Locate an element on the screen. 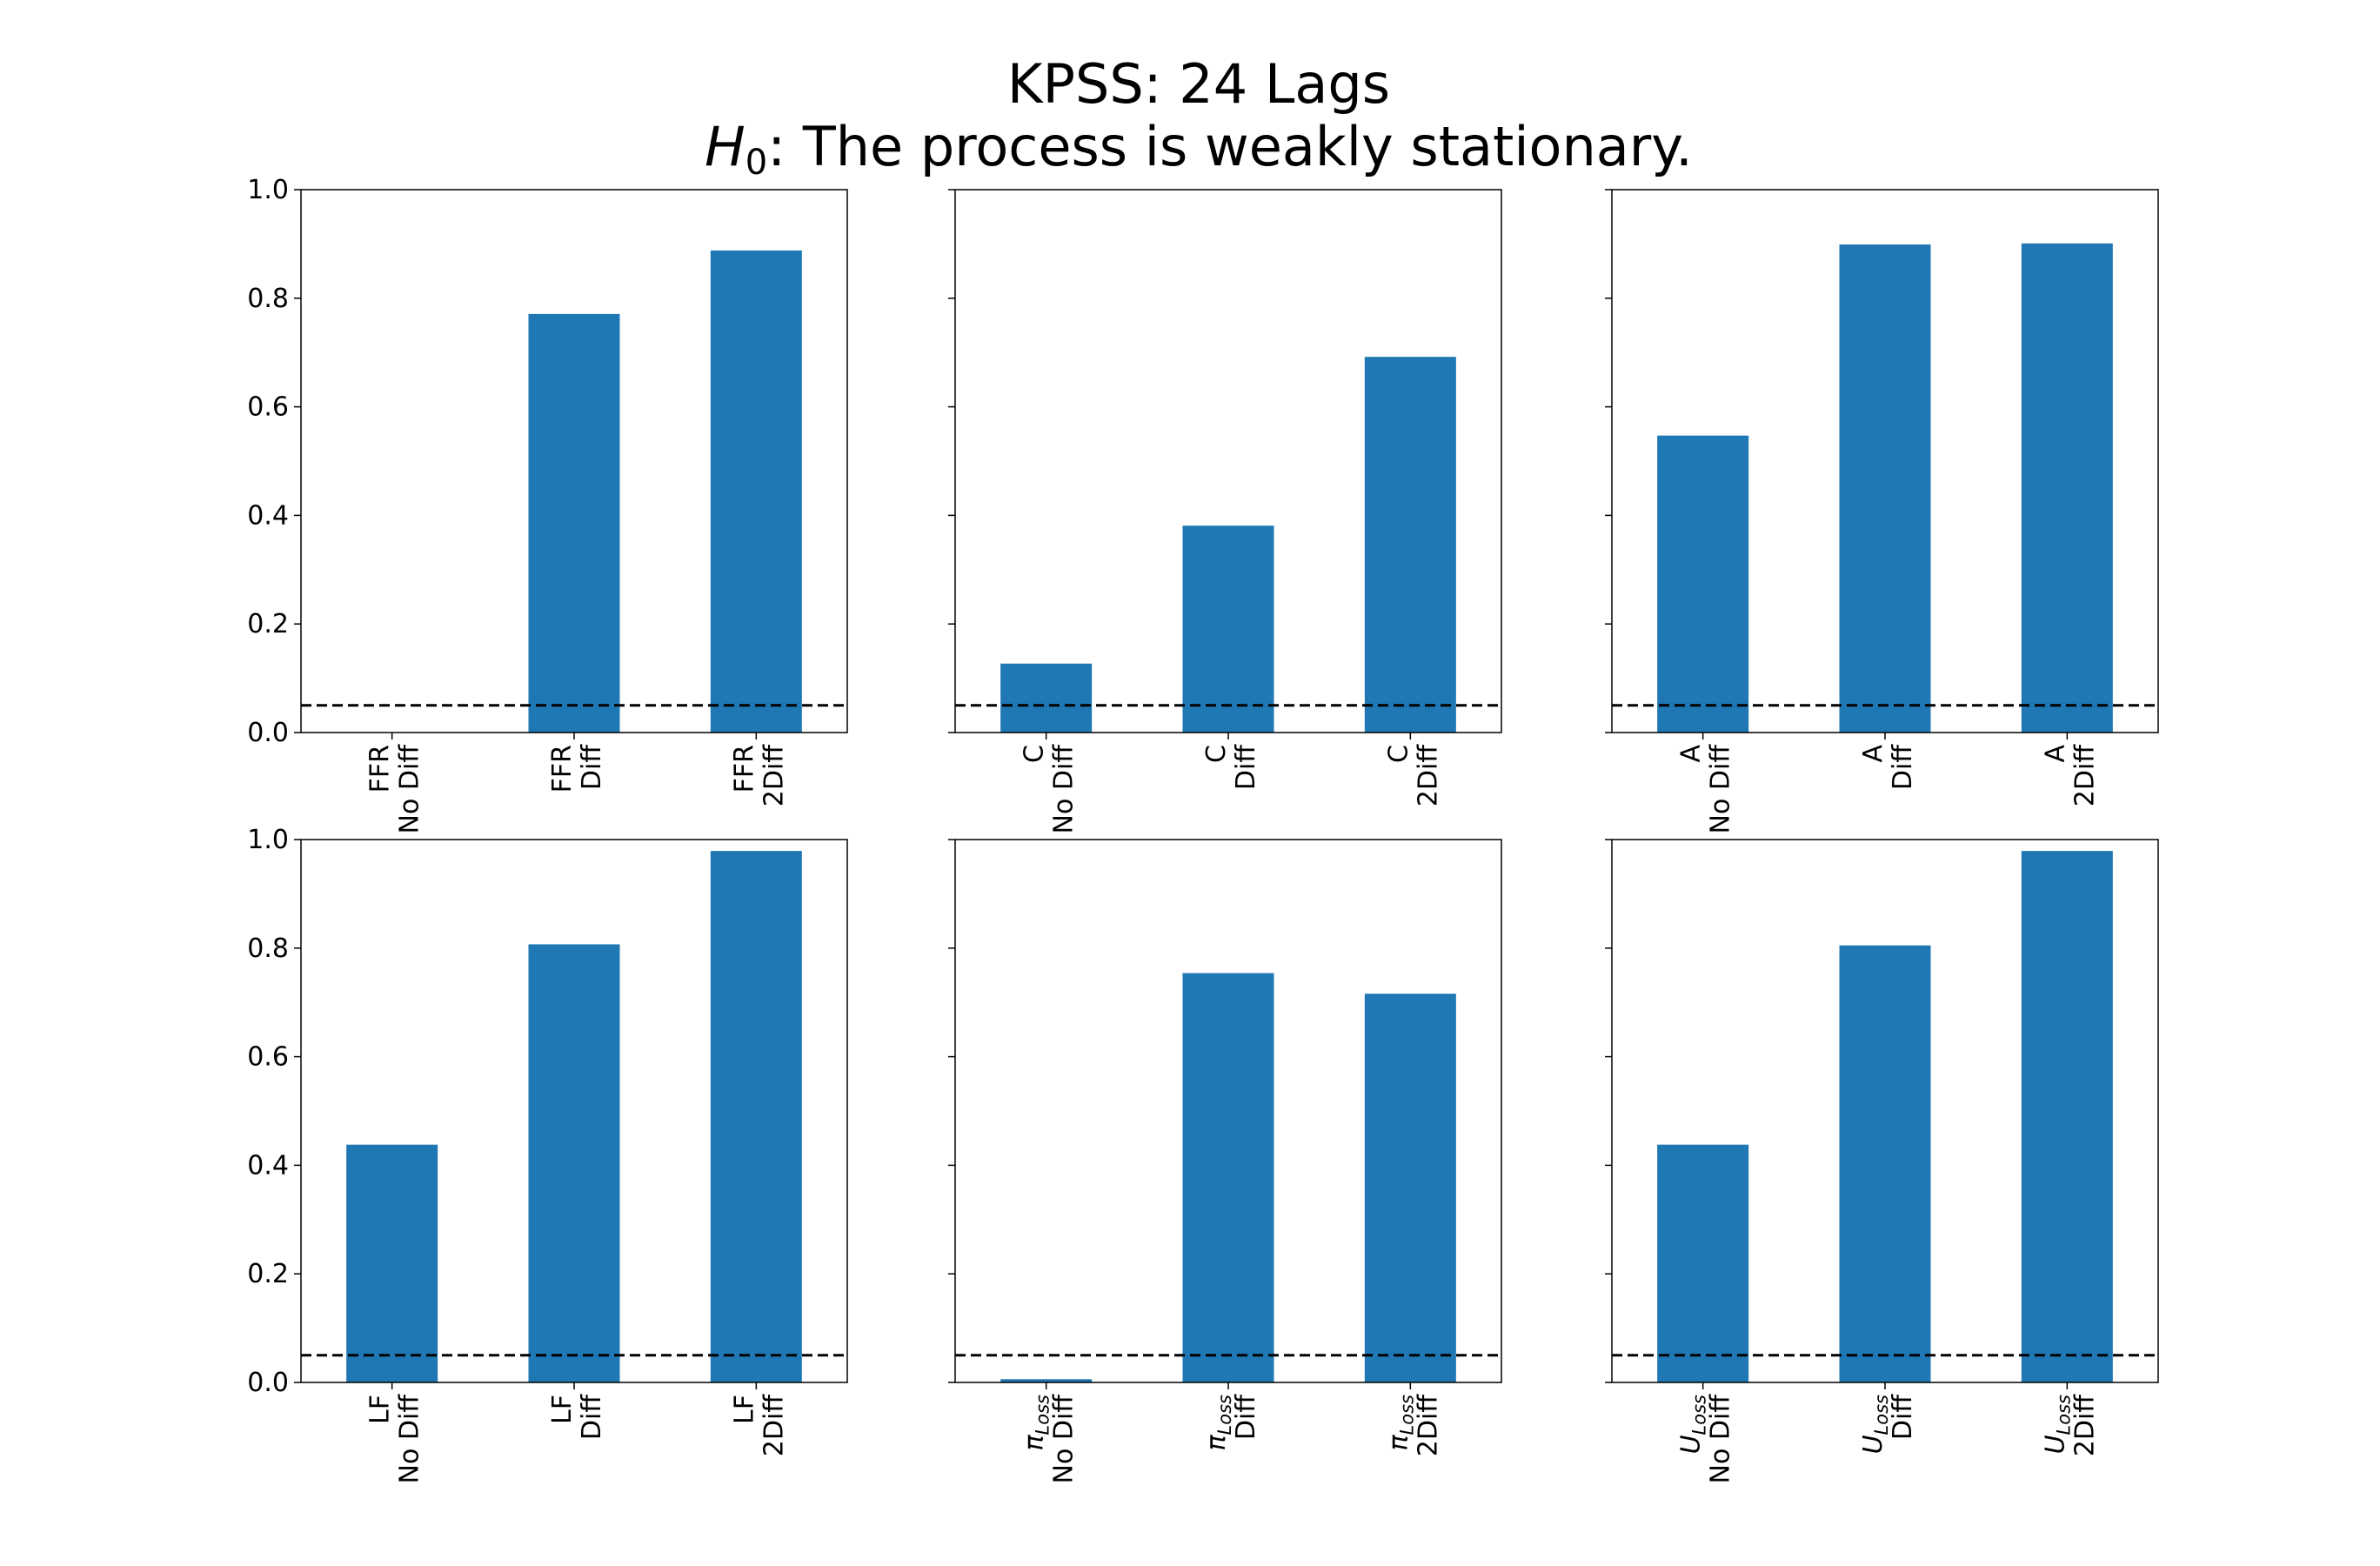 The width and height of the screenshot is (2380, 1566). x-category-label: FFR2Diff is located at coordinates (759, 775).